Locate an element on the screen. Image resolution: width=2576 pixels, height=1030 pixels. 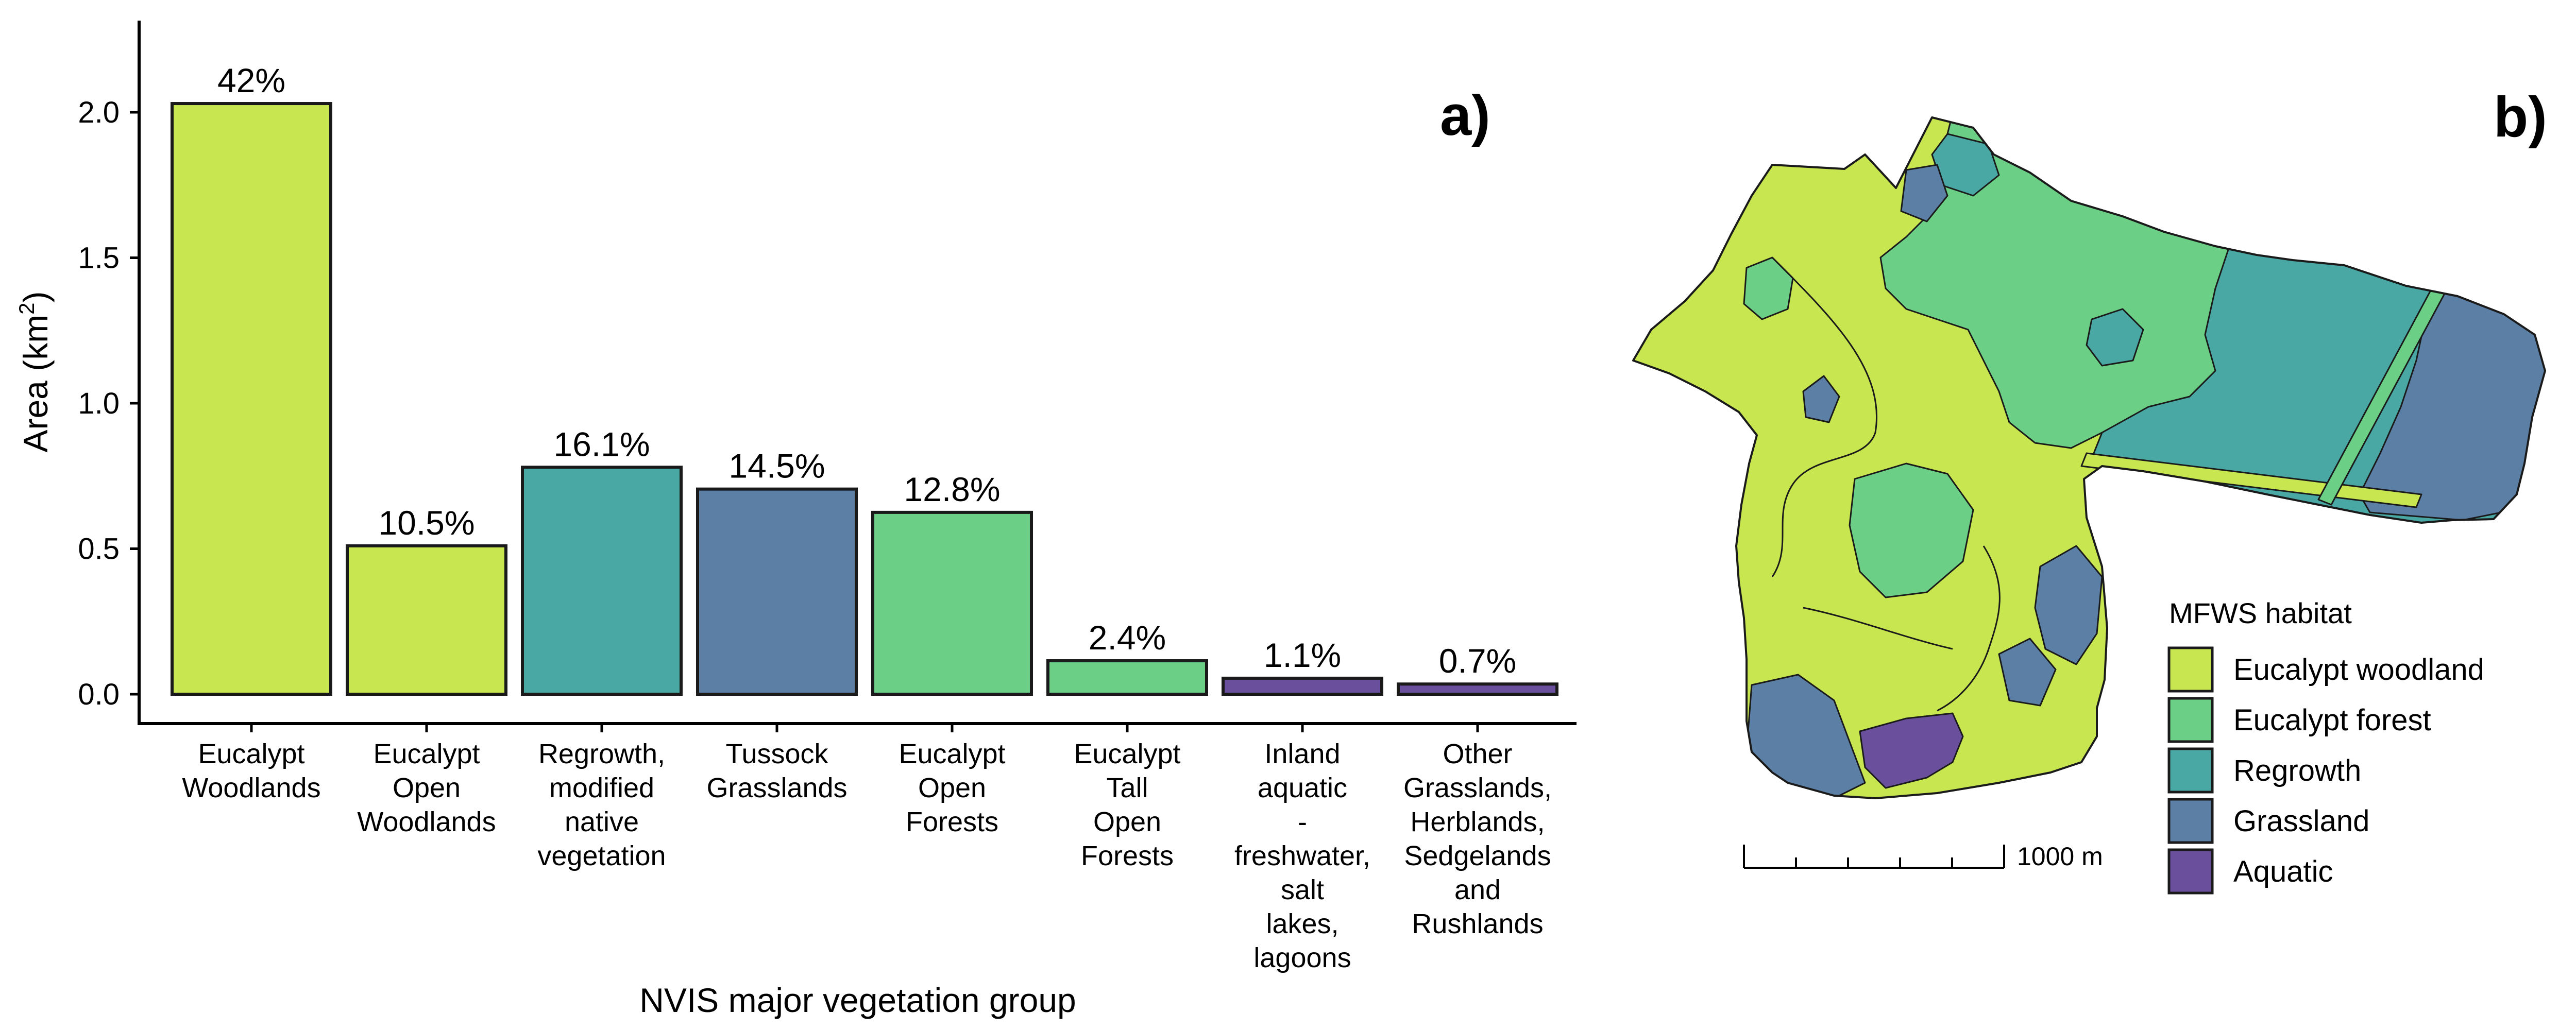
y-tick-label: 1.0 is located at coordinates (99, 404).